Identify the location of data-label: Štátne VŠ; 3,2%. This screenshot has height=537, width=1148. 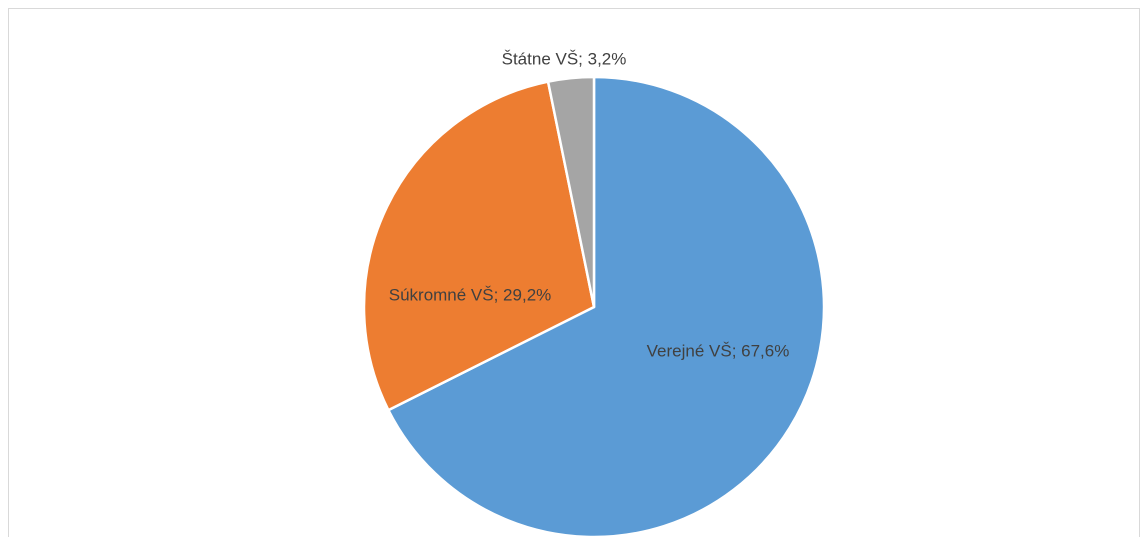
(564, 58).